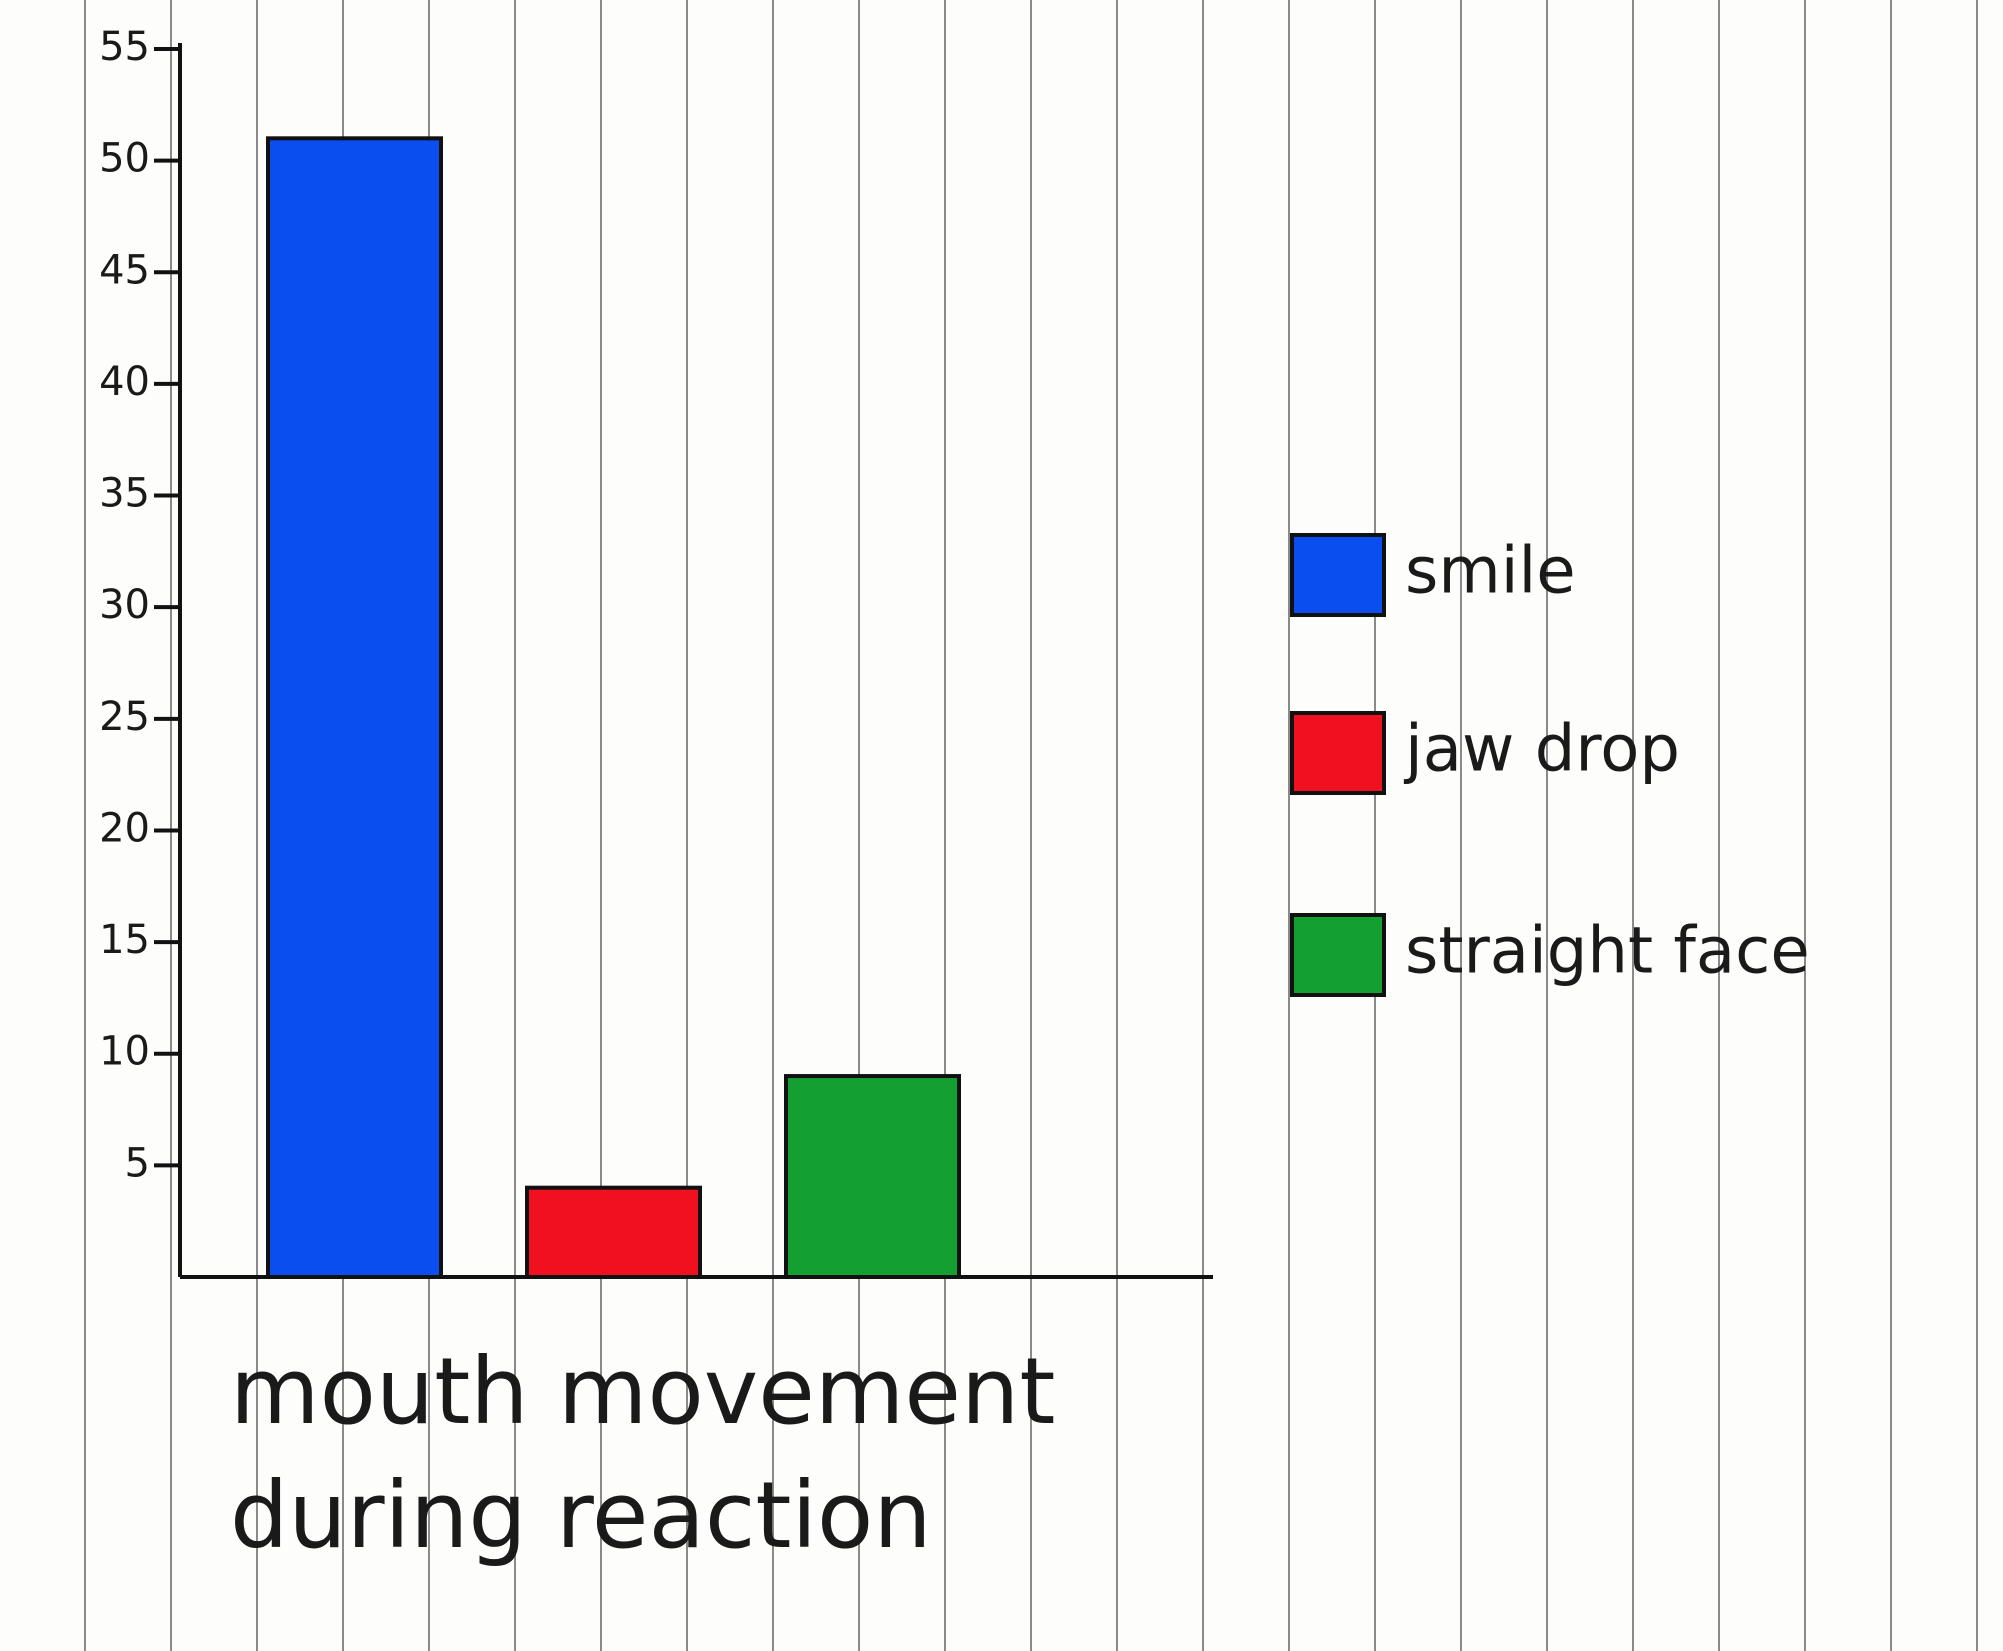  I want to click on y-tick-label: 5, so click(137, 1163).